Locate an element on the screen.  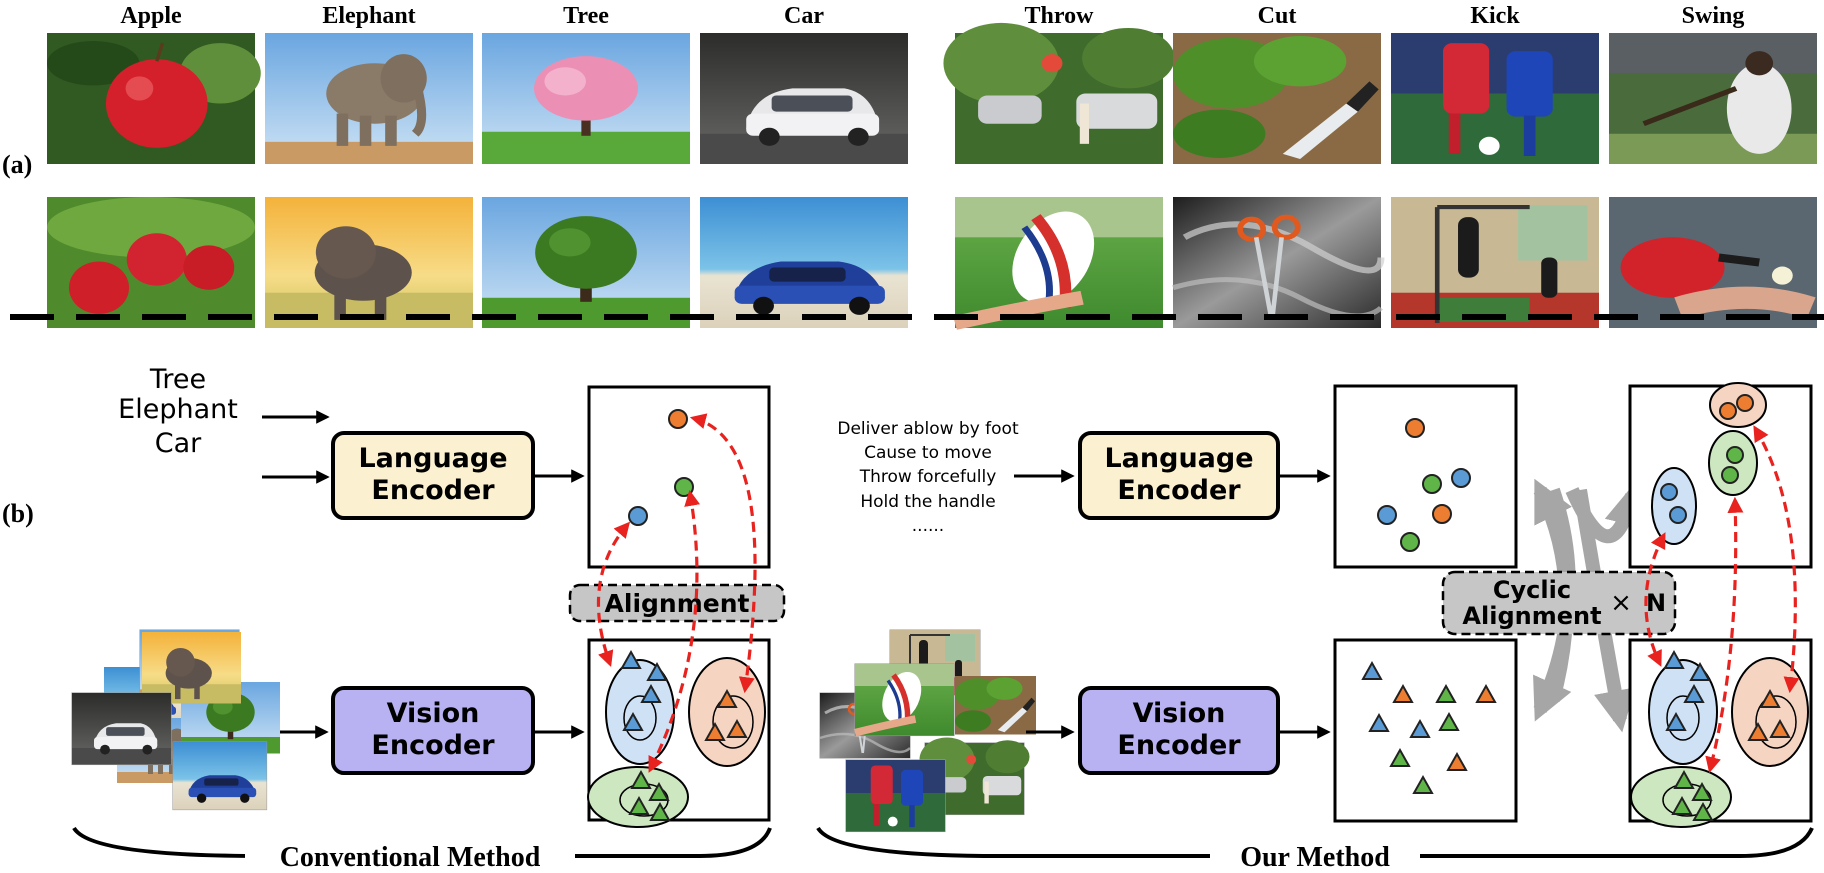
kick-photo-2-icon is located at coordinates (1495, 262).